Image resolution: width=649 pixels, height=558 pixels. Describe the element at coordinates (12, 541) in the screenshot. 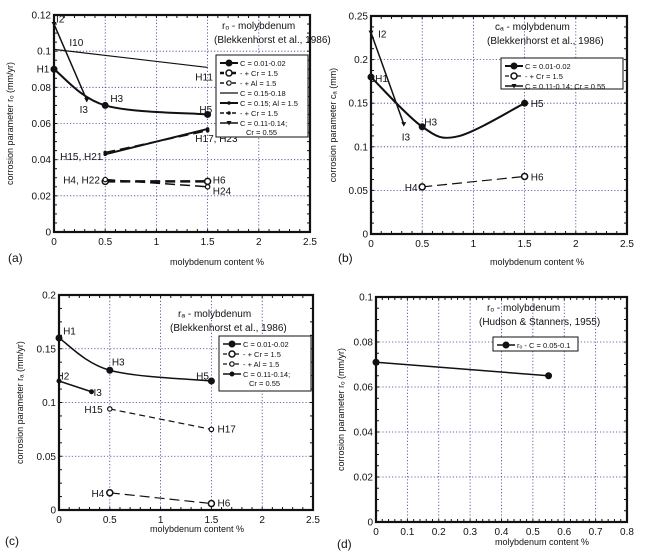

I see `panel-letter: (c)` at that location.